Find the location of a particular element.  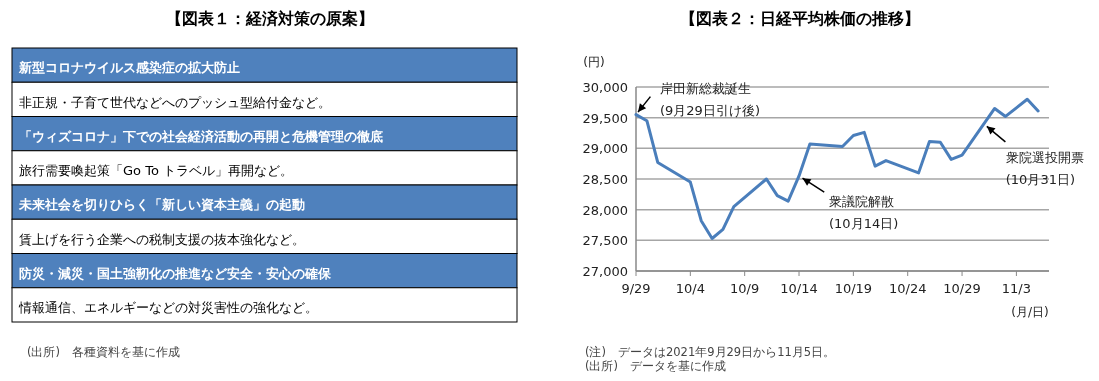

text: (出所) 各種資料を基に作成 is located at coordinates (103, 352).